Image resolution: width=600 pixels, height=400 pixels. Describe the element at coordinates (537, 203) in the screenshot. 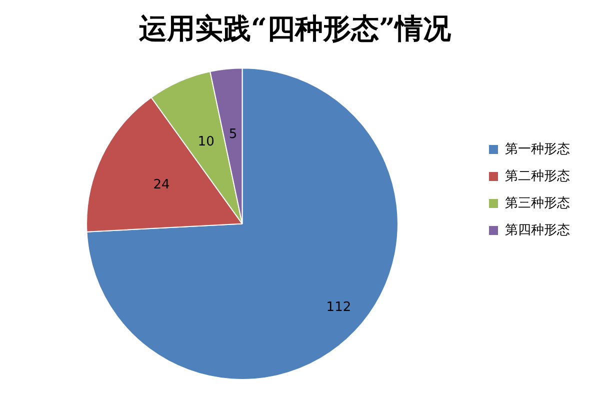

I see `legend-label: 第三种形态` at that location.